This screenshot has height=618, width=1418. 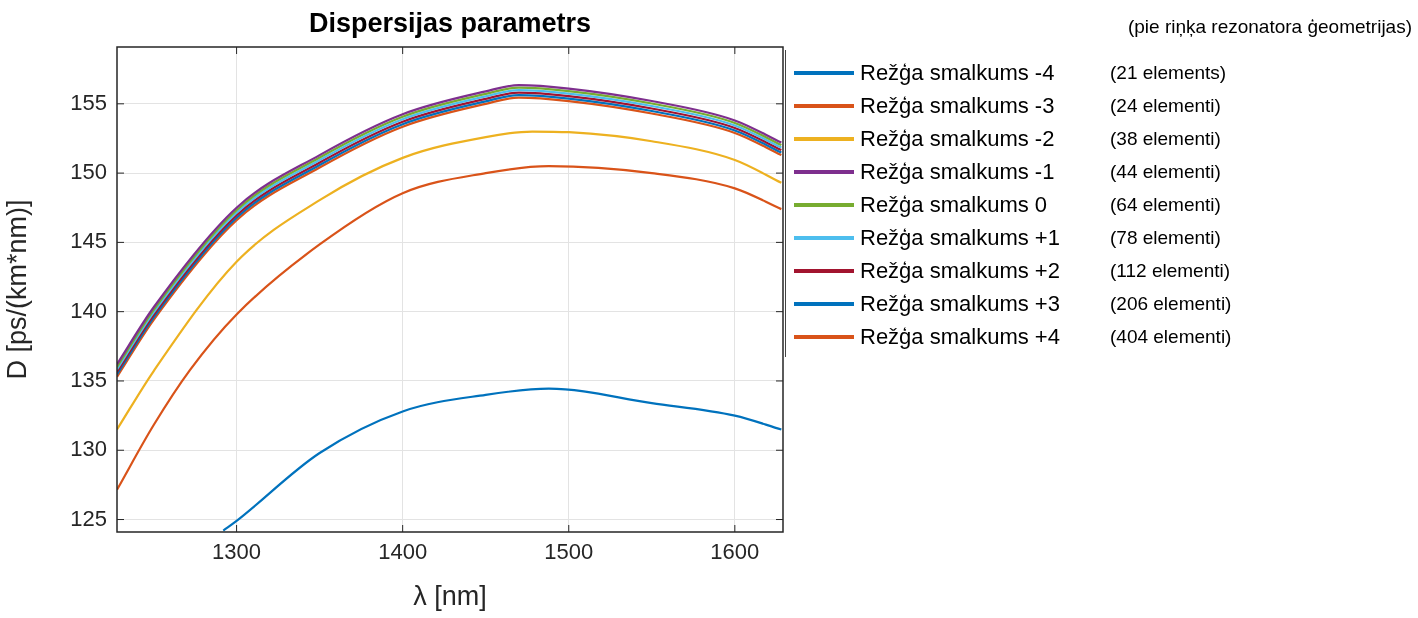 What do you see at coordinates (1171, 336) in the screenshot?
I see `text: (404 elementi)` at bounding box center [1171, 336].